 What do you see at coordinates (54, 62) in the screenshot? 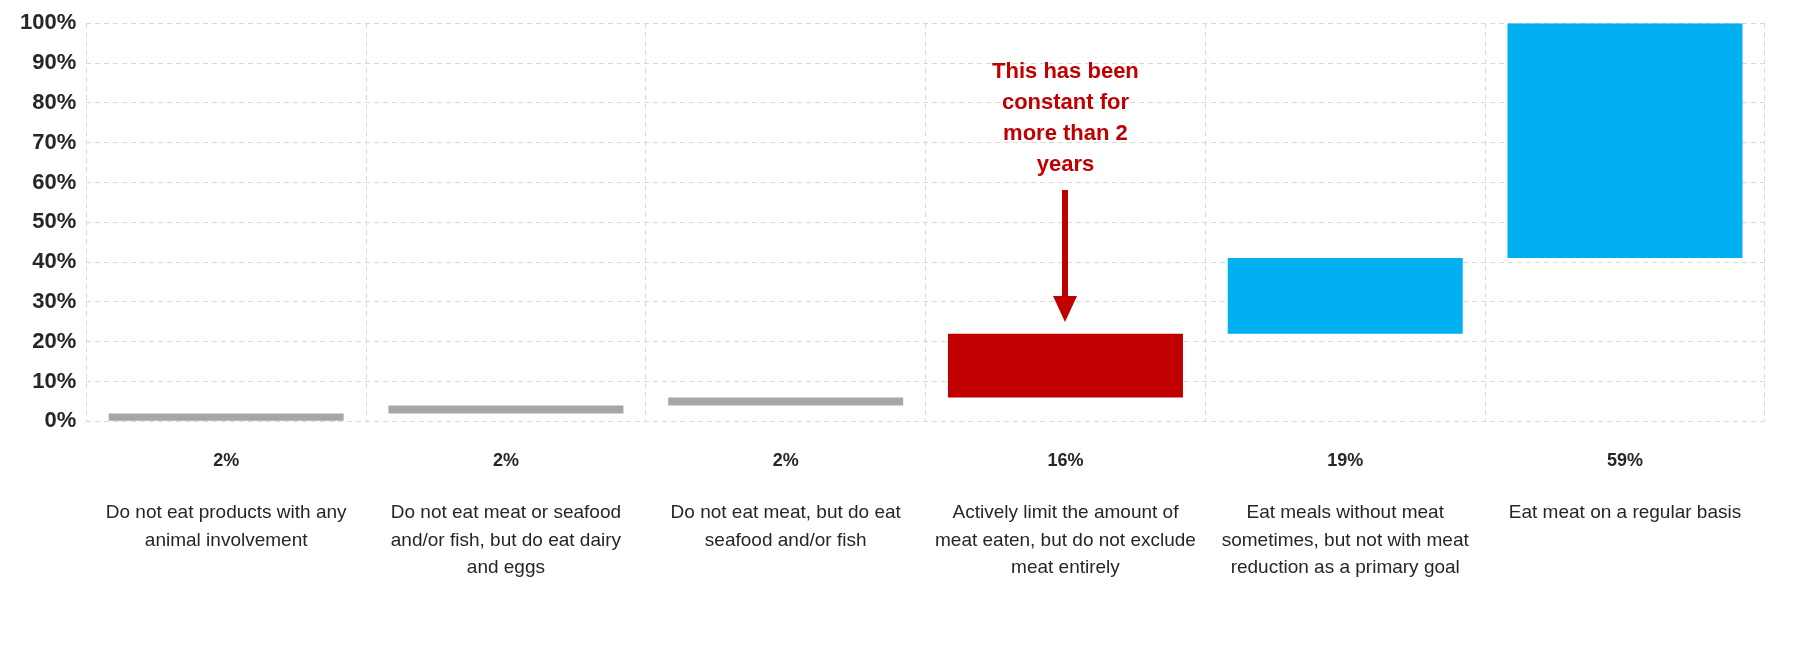
I see `y-tick-label: 90%` at bounding box center [54, 62].